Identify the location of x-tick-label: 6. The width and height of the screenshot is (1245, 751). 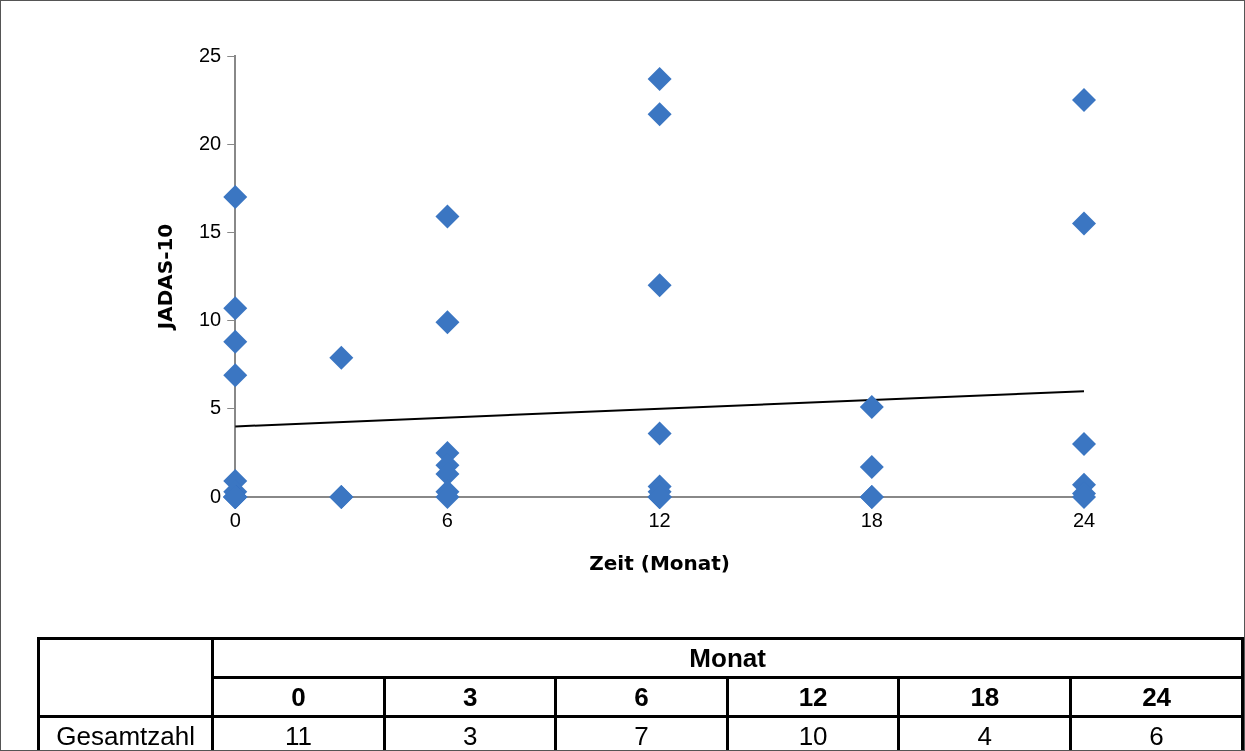
(447, 519).